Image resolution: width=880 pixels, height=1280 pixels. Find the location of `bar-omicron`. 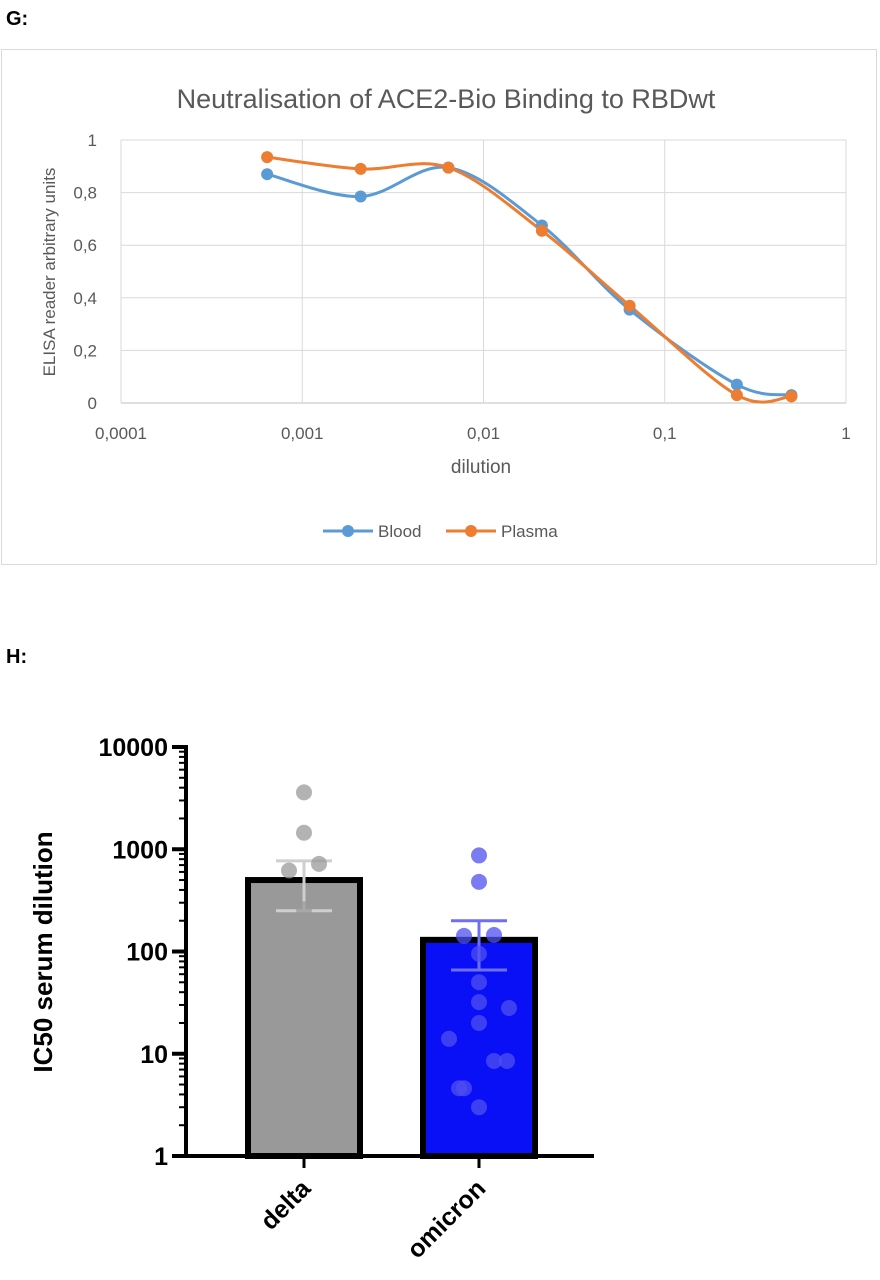

bar-omicron is located at coordinates (479, 1048).